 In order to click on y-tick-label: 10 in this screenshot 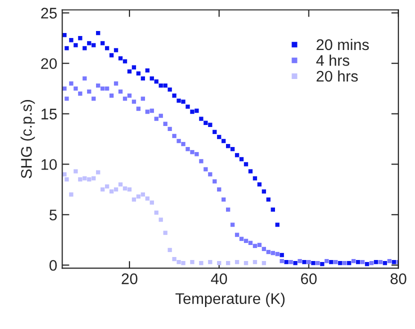, I will do `click(49, 164)`.